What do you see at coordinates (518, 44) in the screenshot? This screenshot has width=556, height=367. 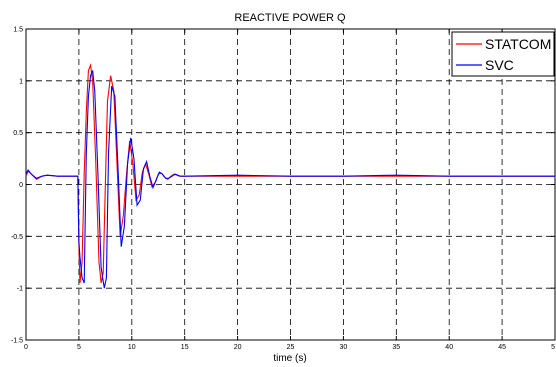 I see `legend-label-statcom: STATCOM` at bounding box center [518, 44].